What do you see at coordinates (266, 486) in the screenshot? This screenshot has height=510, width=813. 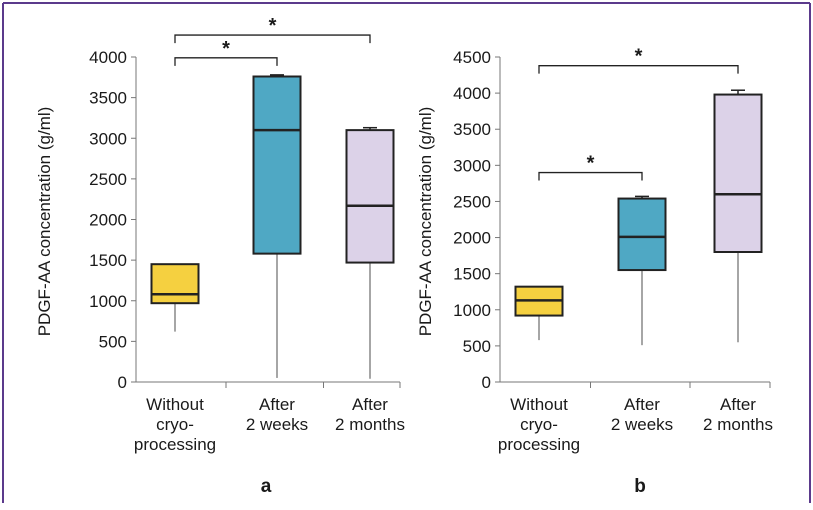 I see `panel-label: a` at bounding box center [266, 486].